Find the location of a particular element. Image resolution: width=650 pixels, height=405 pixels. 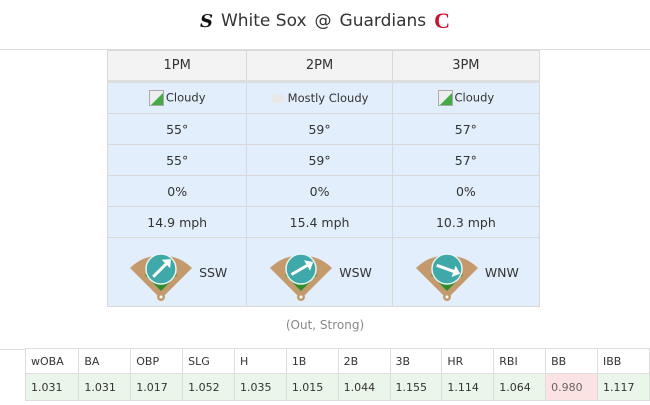

stat-value: 1.035 is located at coordinates (260, 387).